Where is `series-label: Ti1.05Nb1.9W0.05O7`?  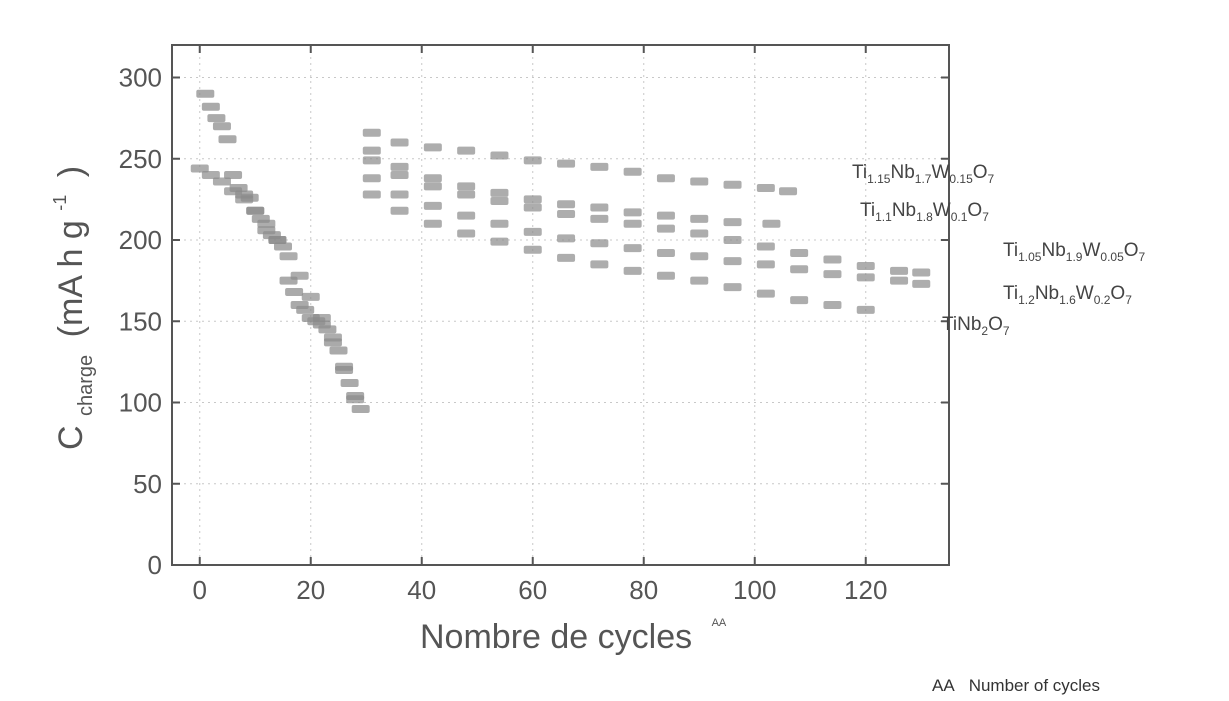 series-label: Ti1.05Nb1.9W0.05O7 is located at coordinates (1074, 252).